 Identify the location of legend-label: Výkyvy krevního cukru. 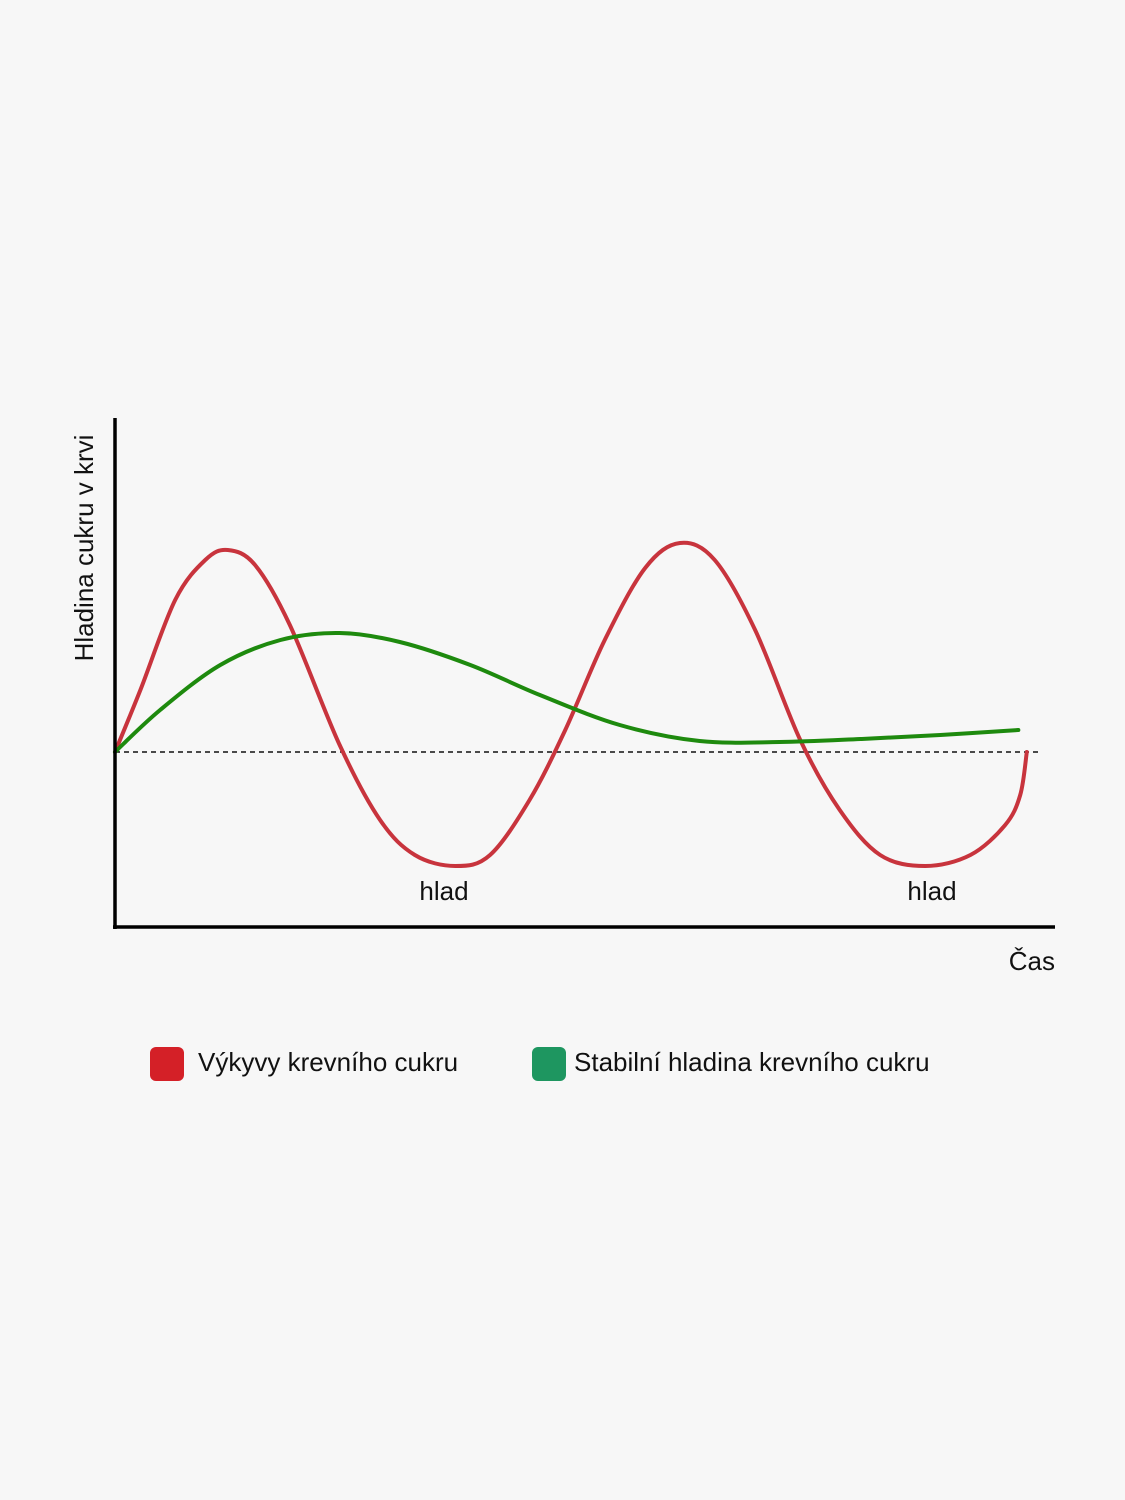
(328, 1062).